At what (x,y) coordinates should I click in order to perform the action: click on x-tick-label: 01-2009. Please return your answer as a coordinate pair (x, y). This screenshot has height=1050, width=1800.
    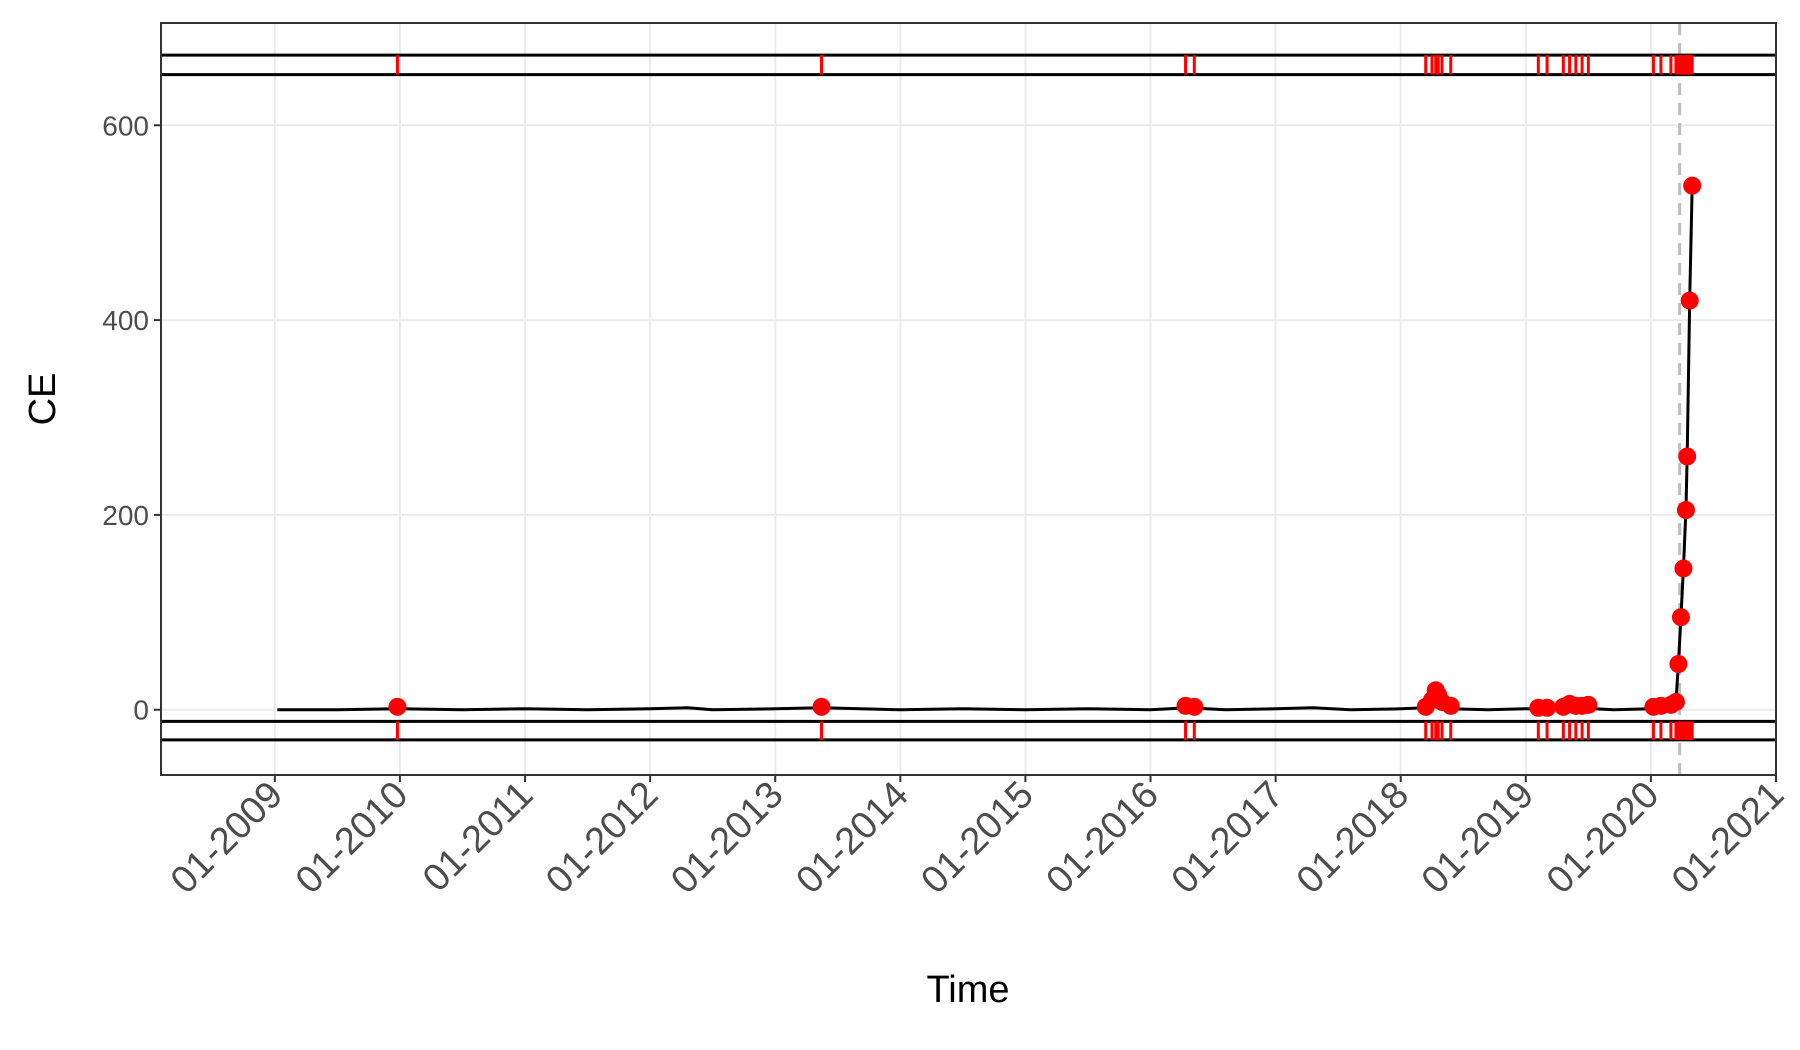
    Looking at the image, I should click on (227, 838).